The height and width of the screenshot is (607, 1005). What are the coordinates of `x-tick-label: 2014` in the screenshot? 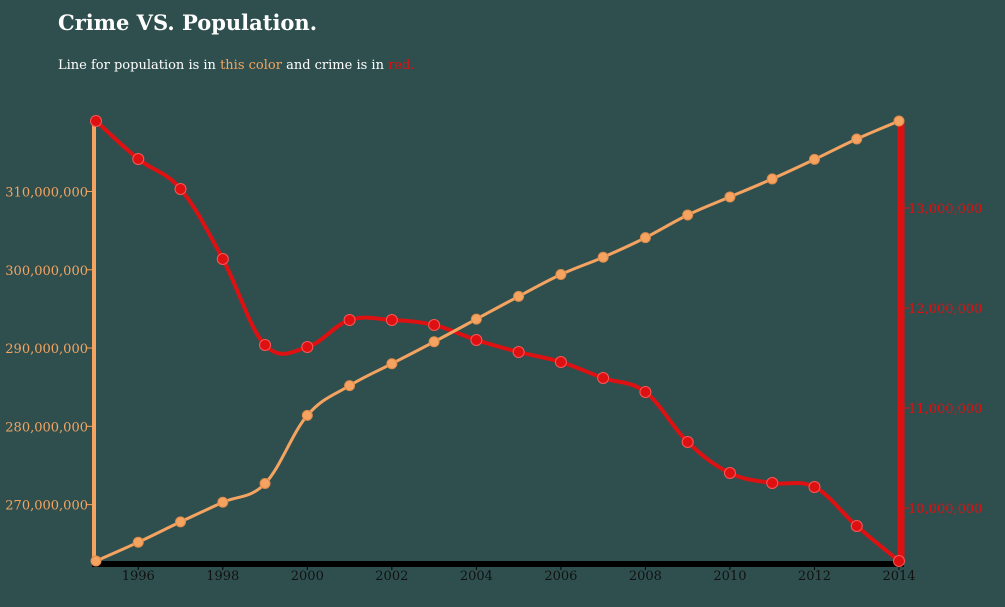 It's located at (898, 576).